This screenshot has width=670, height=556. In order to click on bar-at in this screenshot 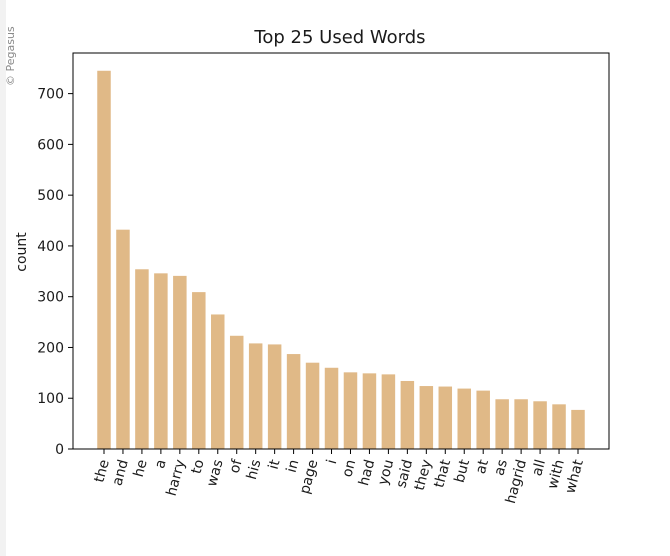, I will do `click(483, 419)`.